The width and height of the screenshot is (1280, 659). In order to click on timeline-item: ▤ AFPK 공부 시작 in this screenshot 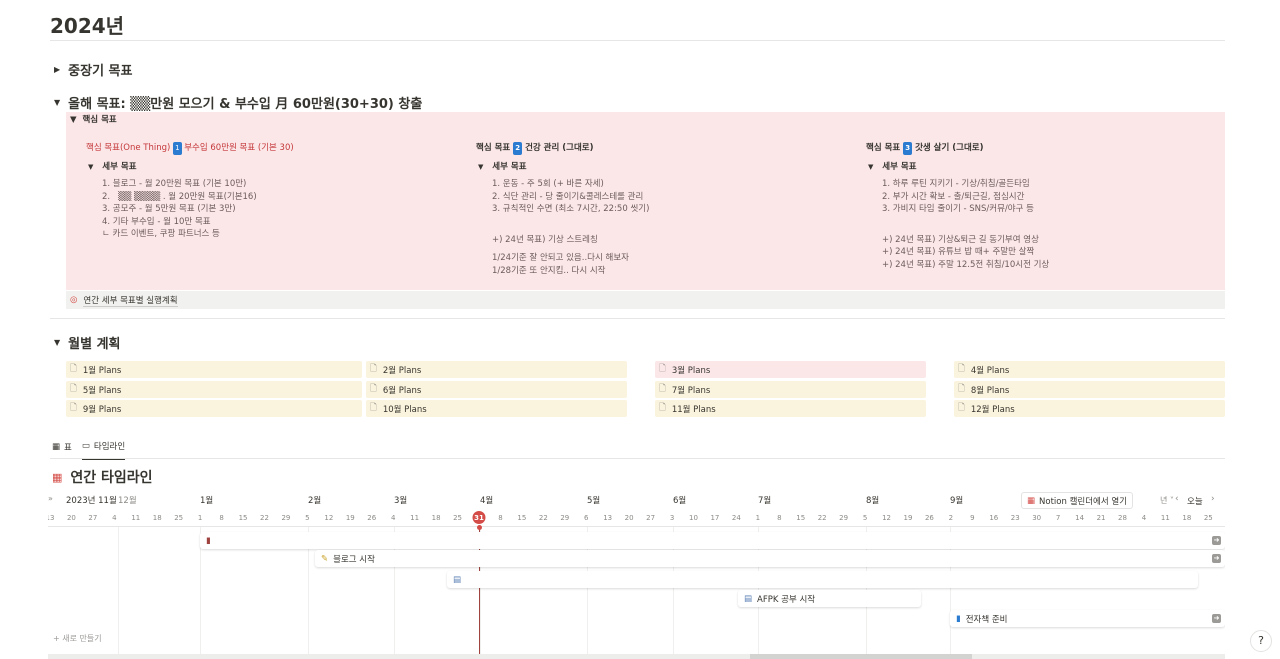, I will do `click(829, 598)`.